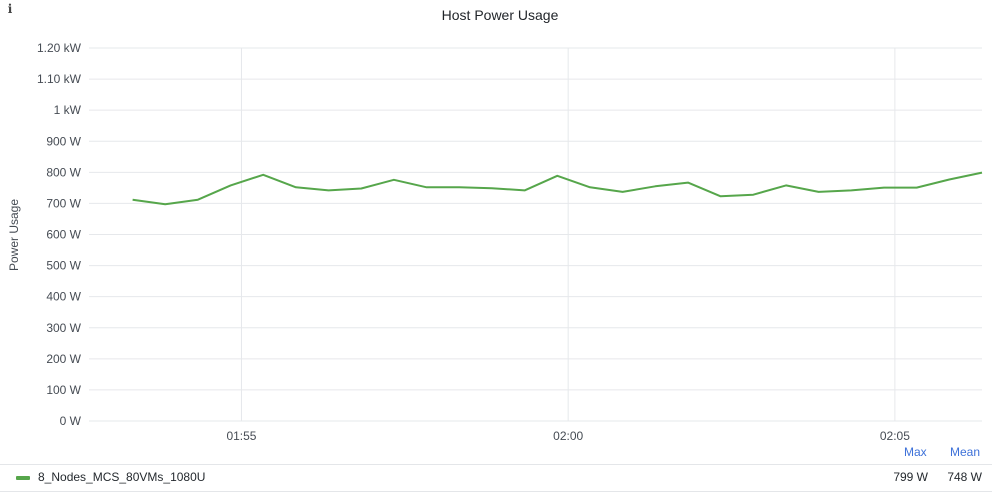 This screenshot has width=1000, height=500. What do you see at coordinates (965, 452) in the screenshot?
I see `legend-header-mean: Mean` at bounding box center [965, 452].